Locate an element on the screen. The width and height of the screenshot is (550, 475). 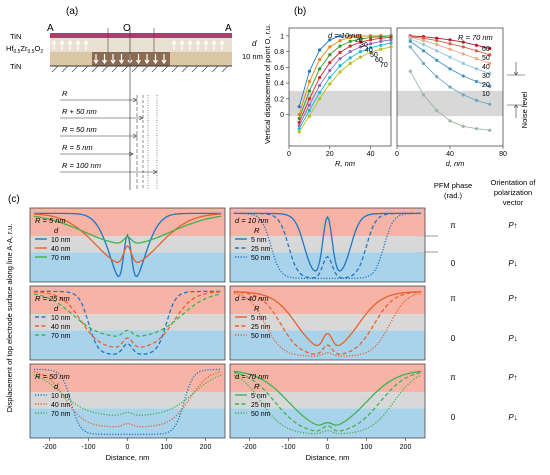
c5-xtick-label: 0 is located at coordinates (128, 447).